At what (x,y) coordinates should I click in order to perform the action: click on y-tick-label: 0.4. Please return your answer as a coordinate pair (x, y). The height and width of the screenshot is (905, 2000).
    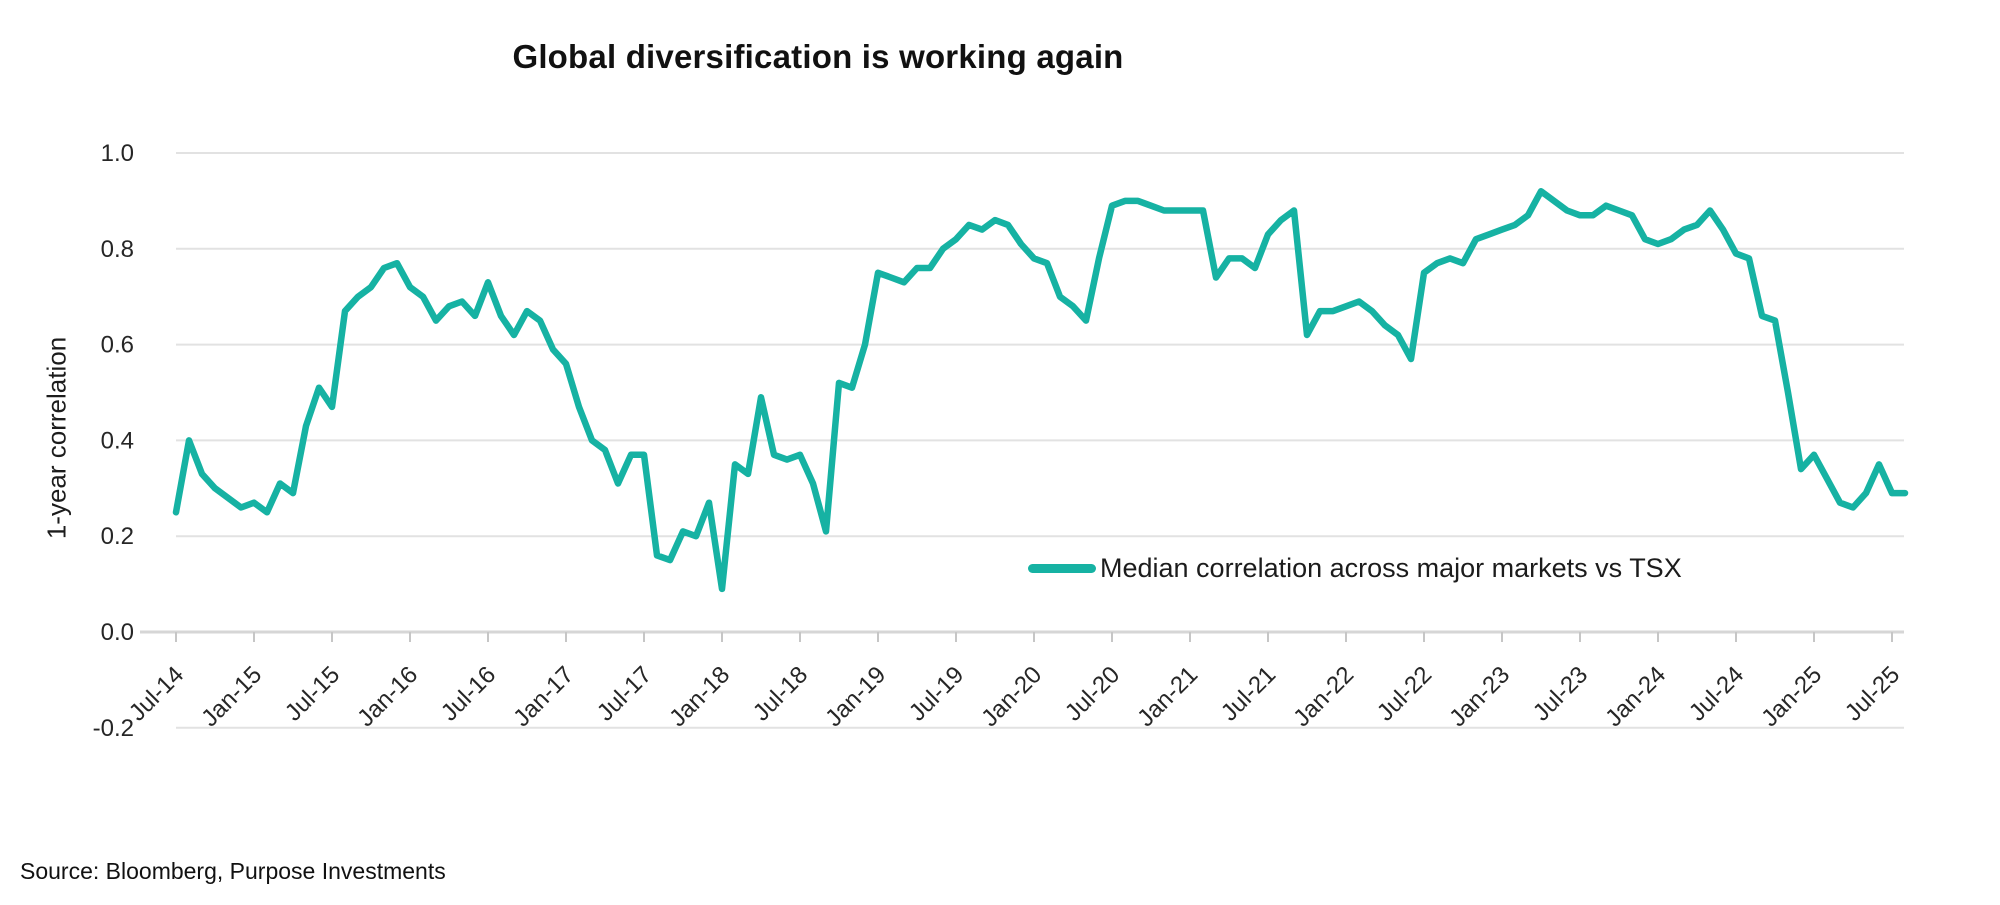
    Looking at the image, I should click on (117, 440).